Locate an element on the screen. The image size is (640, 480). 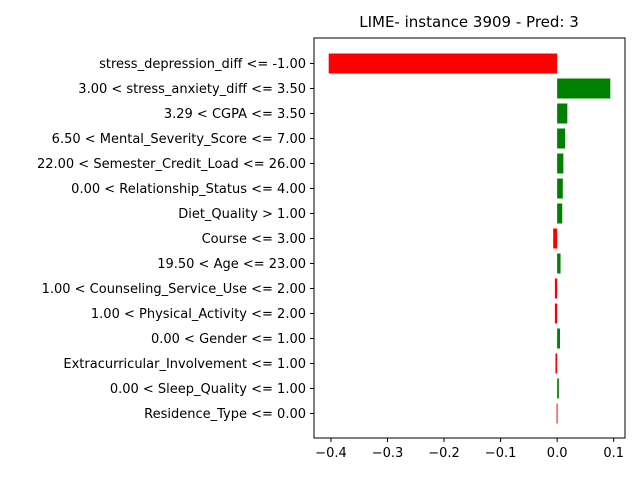
x-tick-label-5: 0.1 is located at coordinates (613, 453).